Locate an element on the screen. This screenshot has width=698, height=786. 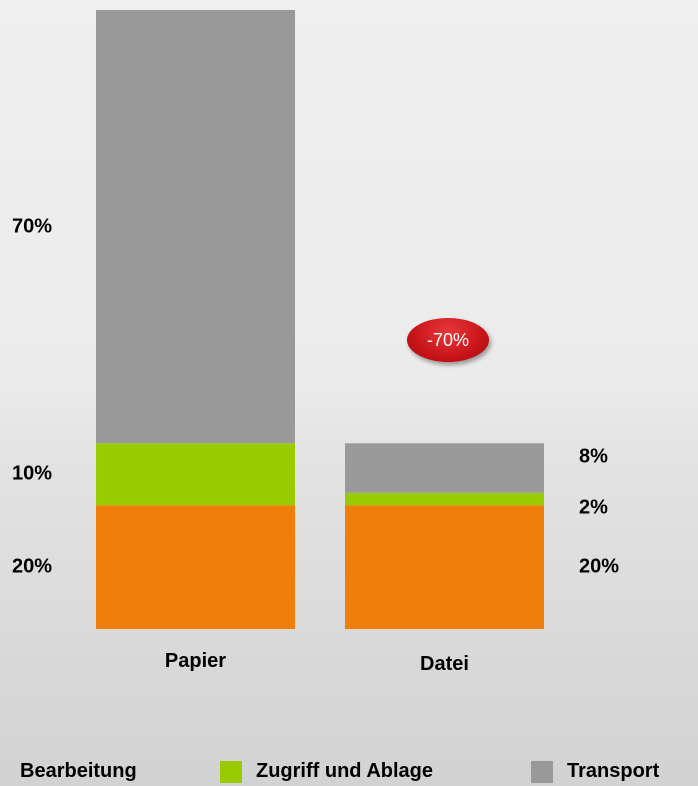
value-label-datei-0: 20% is located at coordinates (599, 566).